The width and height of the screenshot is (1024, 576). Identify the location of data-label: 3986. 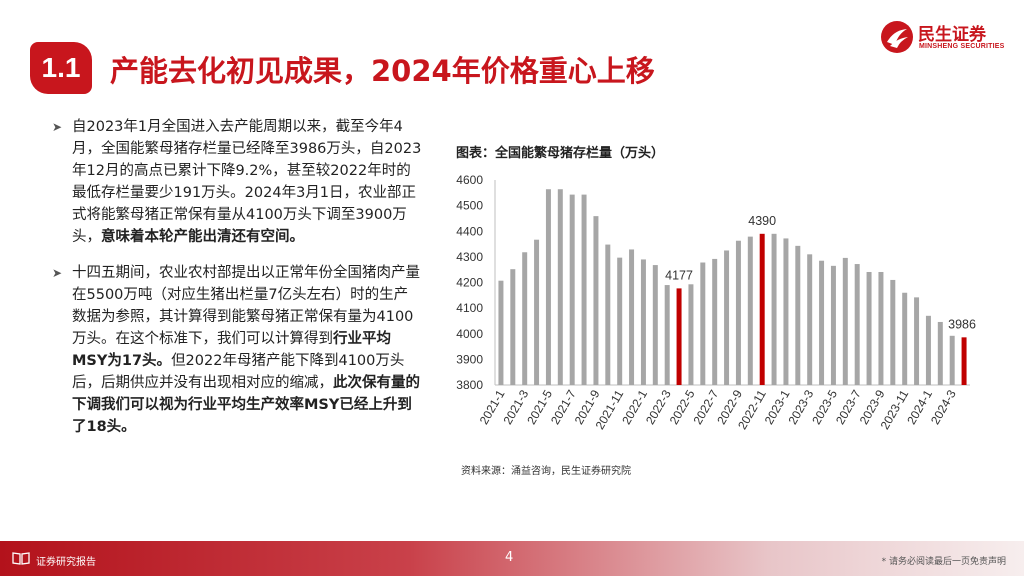
(962, 324).